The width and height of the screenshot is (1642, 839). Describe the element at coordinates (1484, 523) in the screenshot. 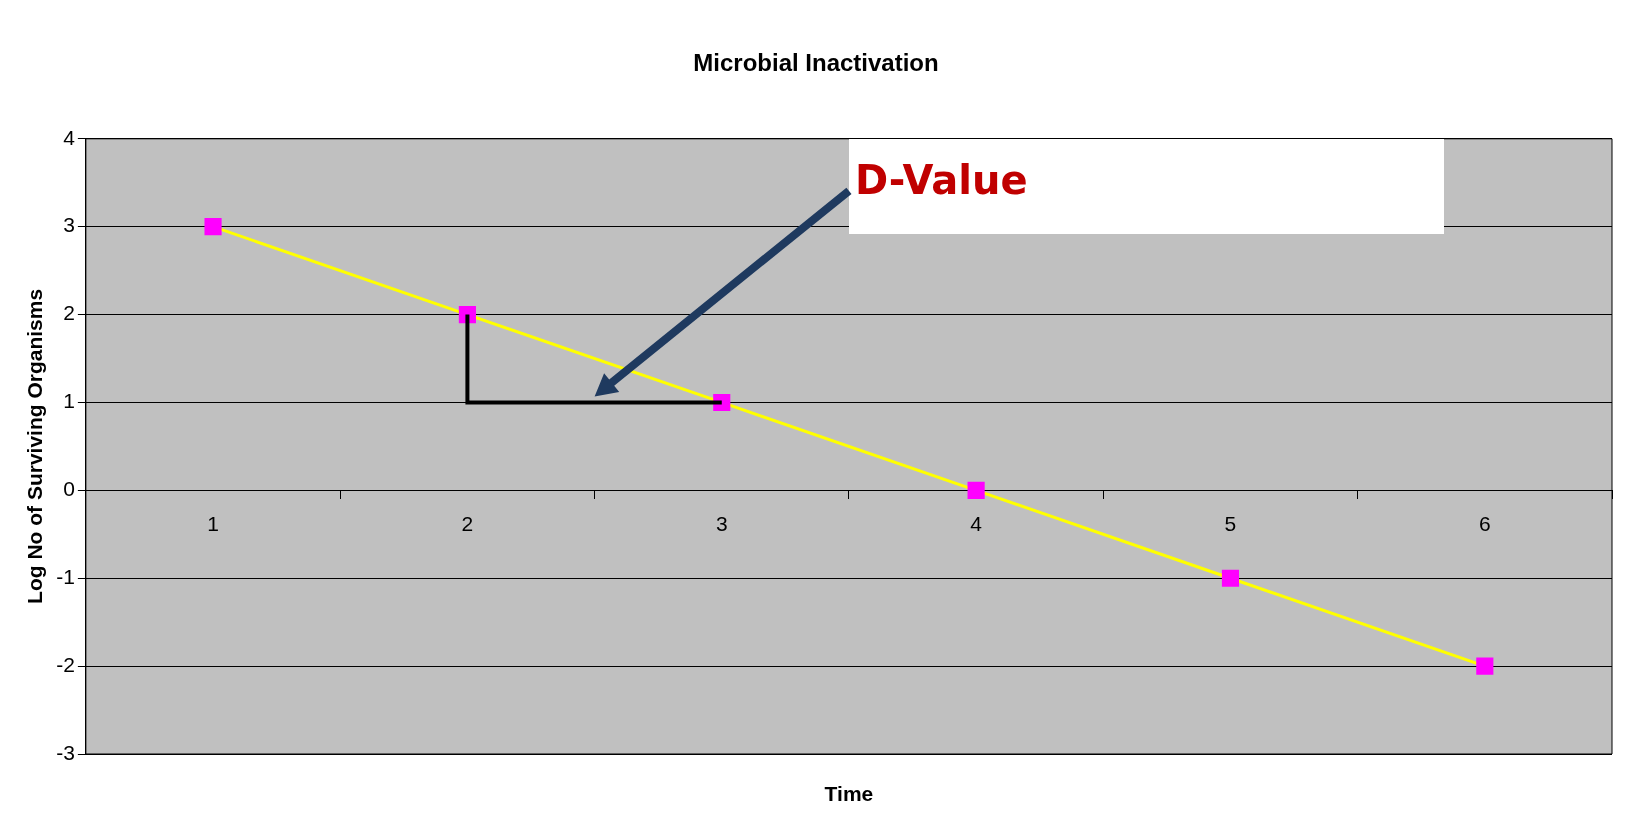

I see `x-tick-label: 6` at that location.